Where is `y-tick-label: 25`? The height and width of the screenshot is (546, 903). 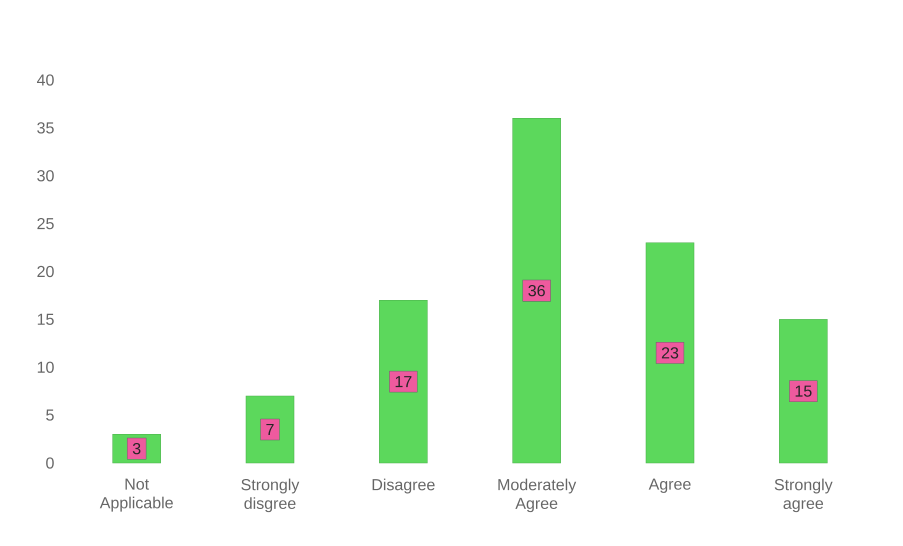 y-tick-label: 25 is located at coordinates (45, 224).